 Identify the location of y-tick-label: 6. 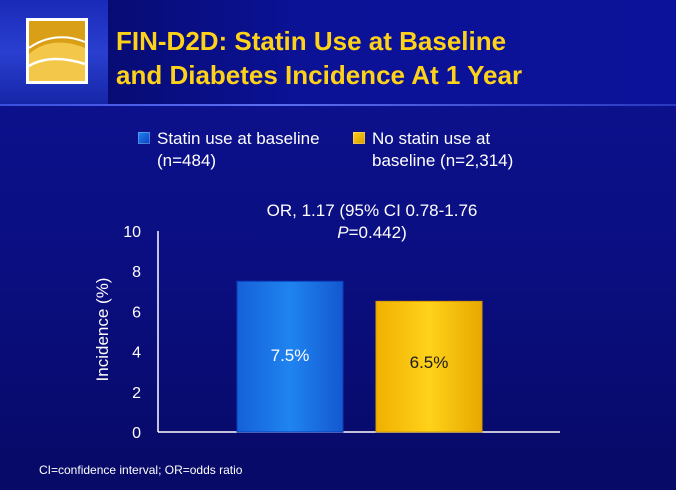
(136, 312).